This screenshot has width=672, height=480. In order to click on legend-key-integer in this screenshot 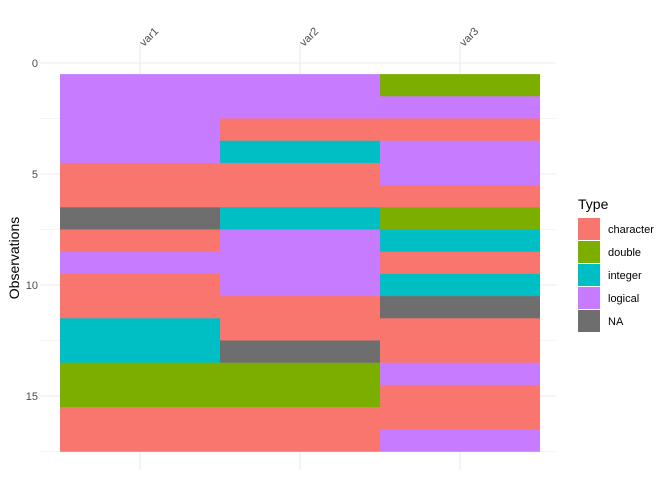, I will do `click(589, 275)`.